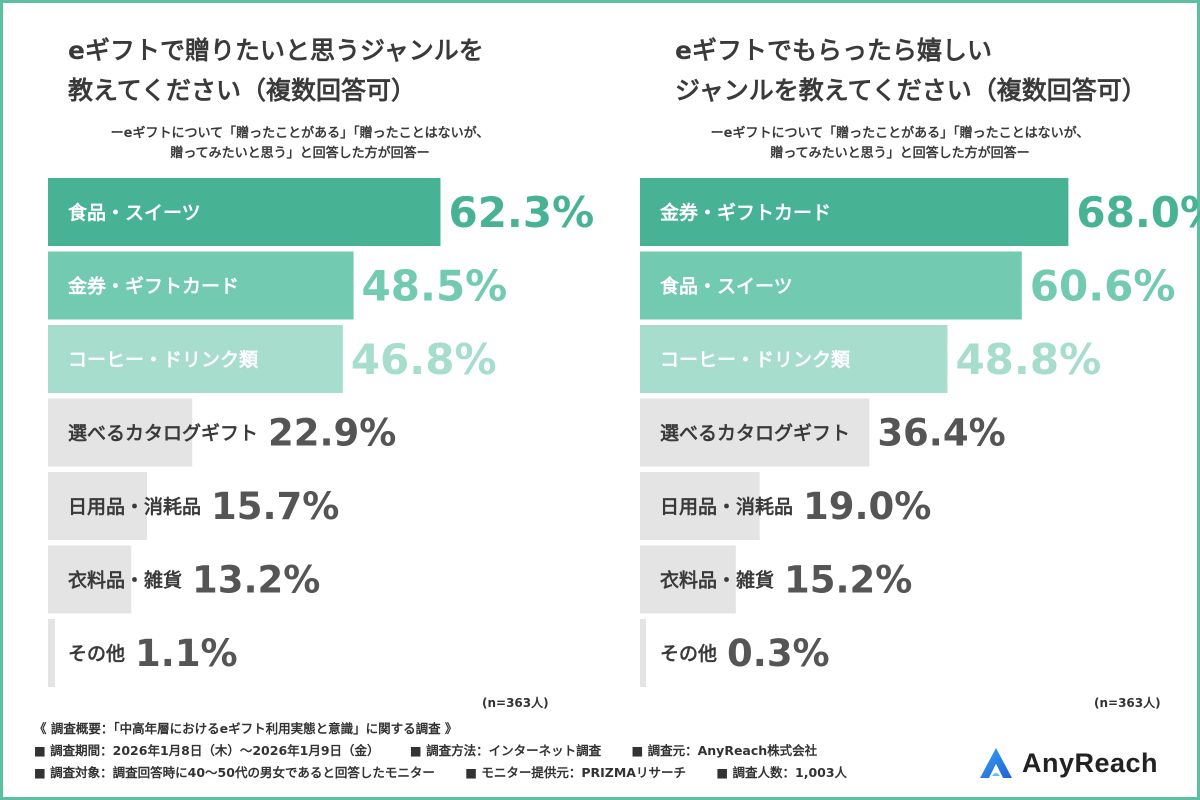 Image resolution: width=1200 pixels, height=800 pixels. I want to click on left-sample-size: (n=363人), so click(515, 703).